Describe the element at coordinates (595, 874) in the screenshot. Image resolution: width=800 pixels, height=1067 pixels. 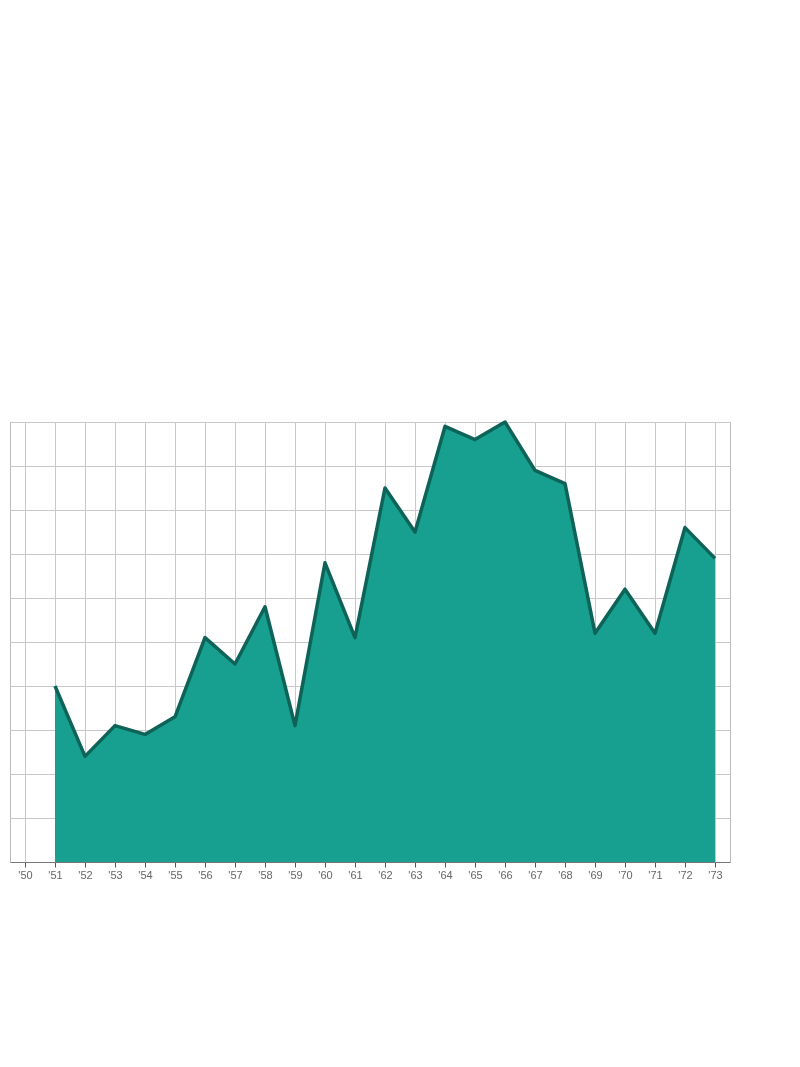
I see `x-tick-label: '69` at that location.